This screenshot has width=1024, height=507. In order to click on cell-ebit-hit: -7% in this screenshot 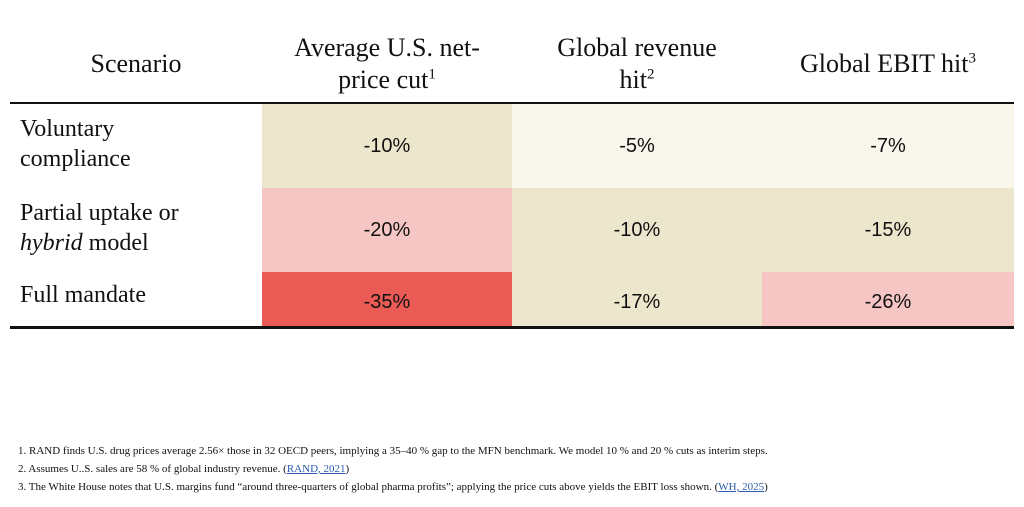, I will do `click(888, 146)`.